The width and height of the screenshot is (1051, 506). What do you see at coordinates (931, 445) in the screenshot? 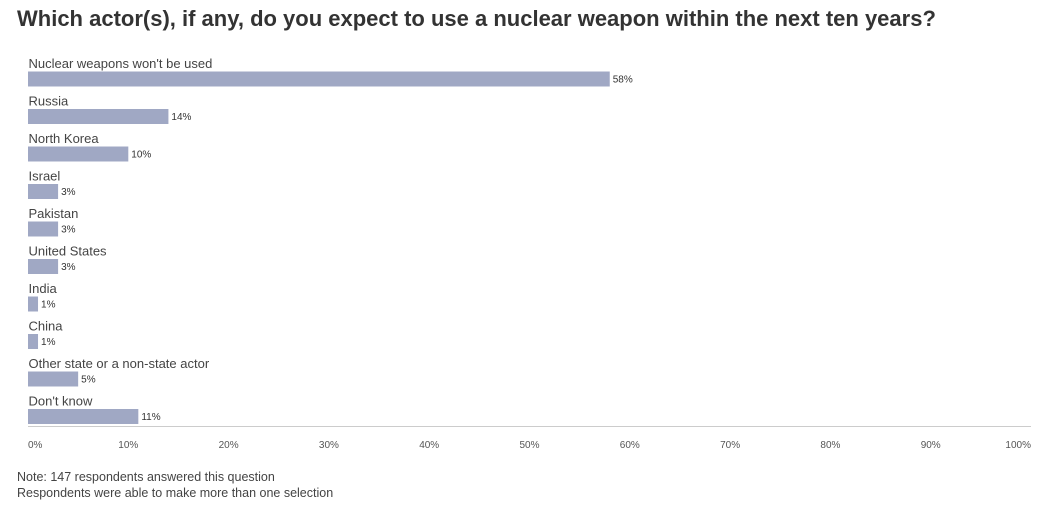
I see `x-tick-label: 90%` at bounding box center [931, 445].